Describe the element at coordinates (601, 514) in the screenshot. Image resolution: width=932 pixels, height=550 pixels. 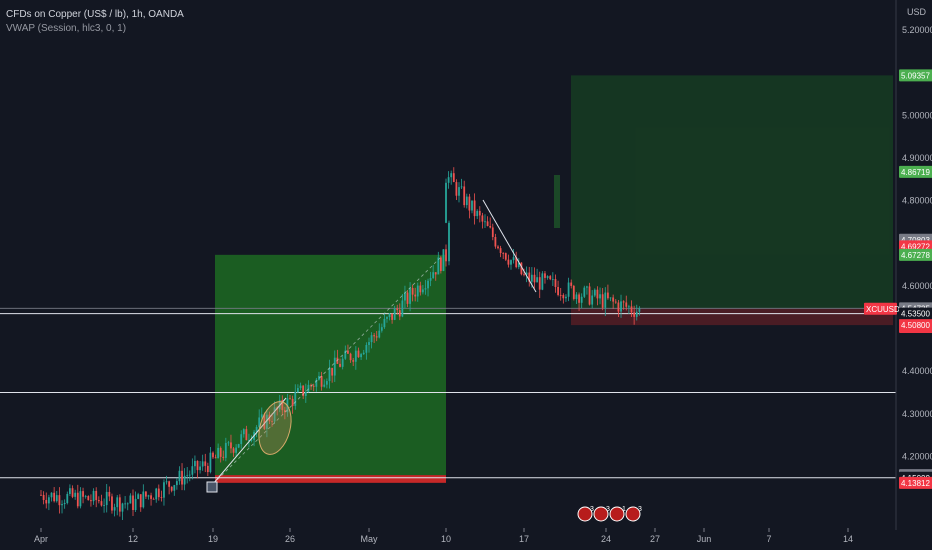
I see `event-marker: 3` at that location.